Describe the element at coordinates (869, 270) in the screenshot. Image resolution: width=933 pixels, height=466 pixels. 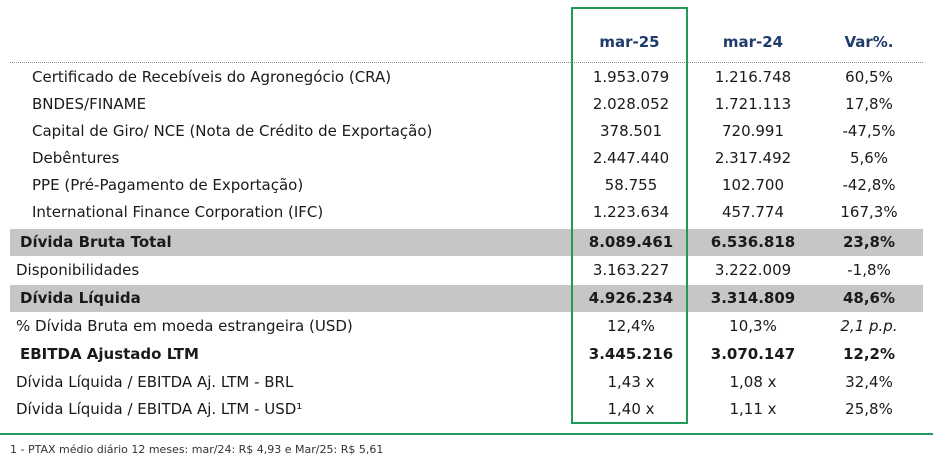
I see `value-var: -1,8%` at that location.